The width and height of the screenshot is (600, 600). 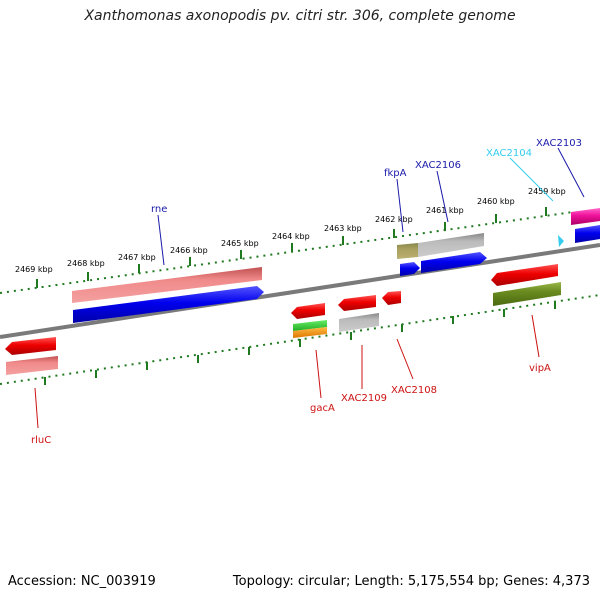 What do you see at coordinates (527, 294) in the screenshot?
I see `vipA-homolog-bar` at bounding box center [527, 294].